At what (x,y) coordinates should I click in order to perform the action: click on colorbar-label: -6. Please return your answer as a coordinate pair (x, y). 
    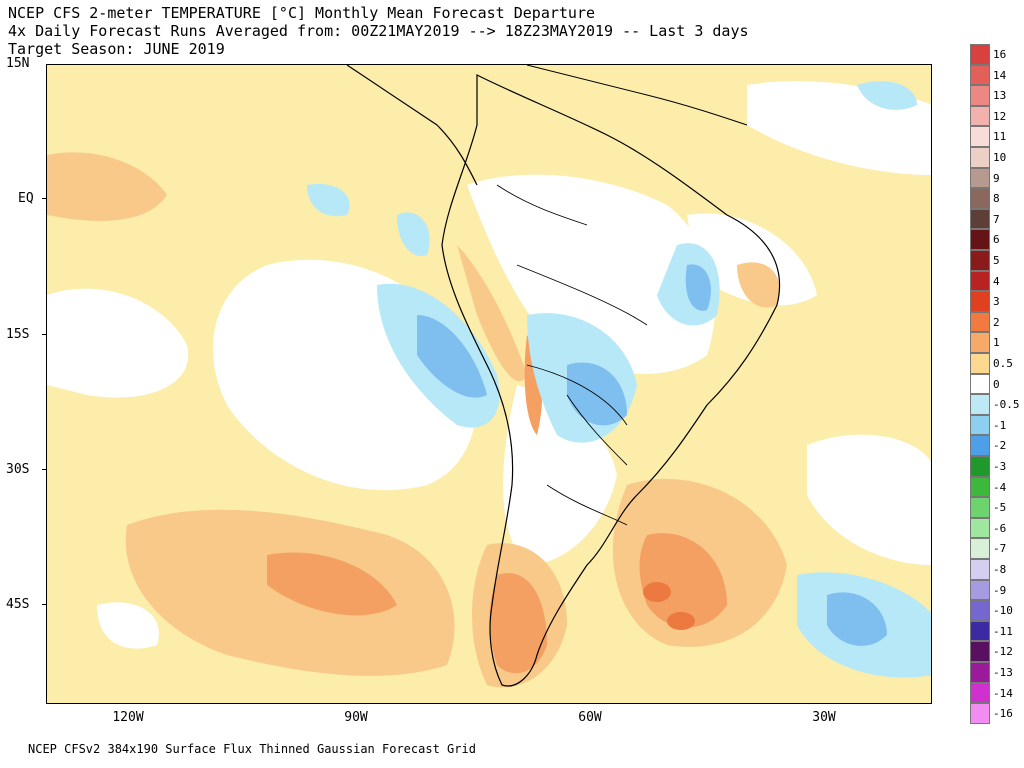
    Looking at the image, I should click on (1000, 528).